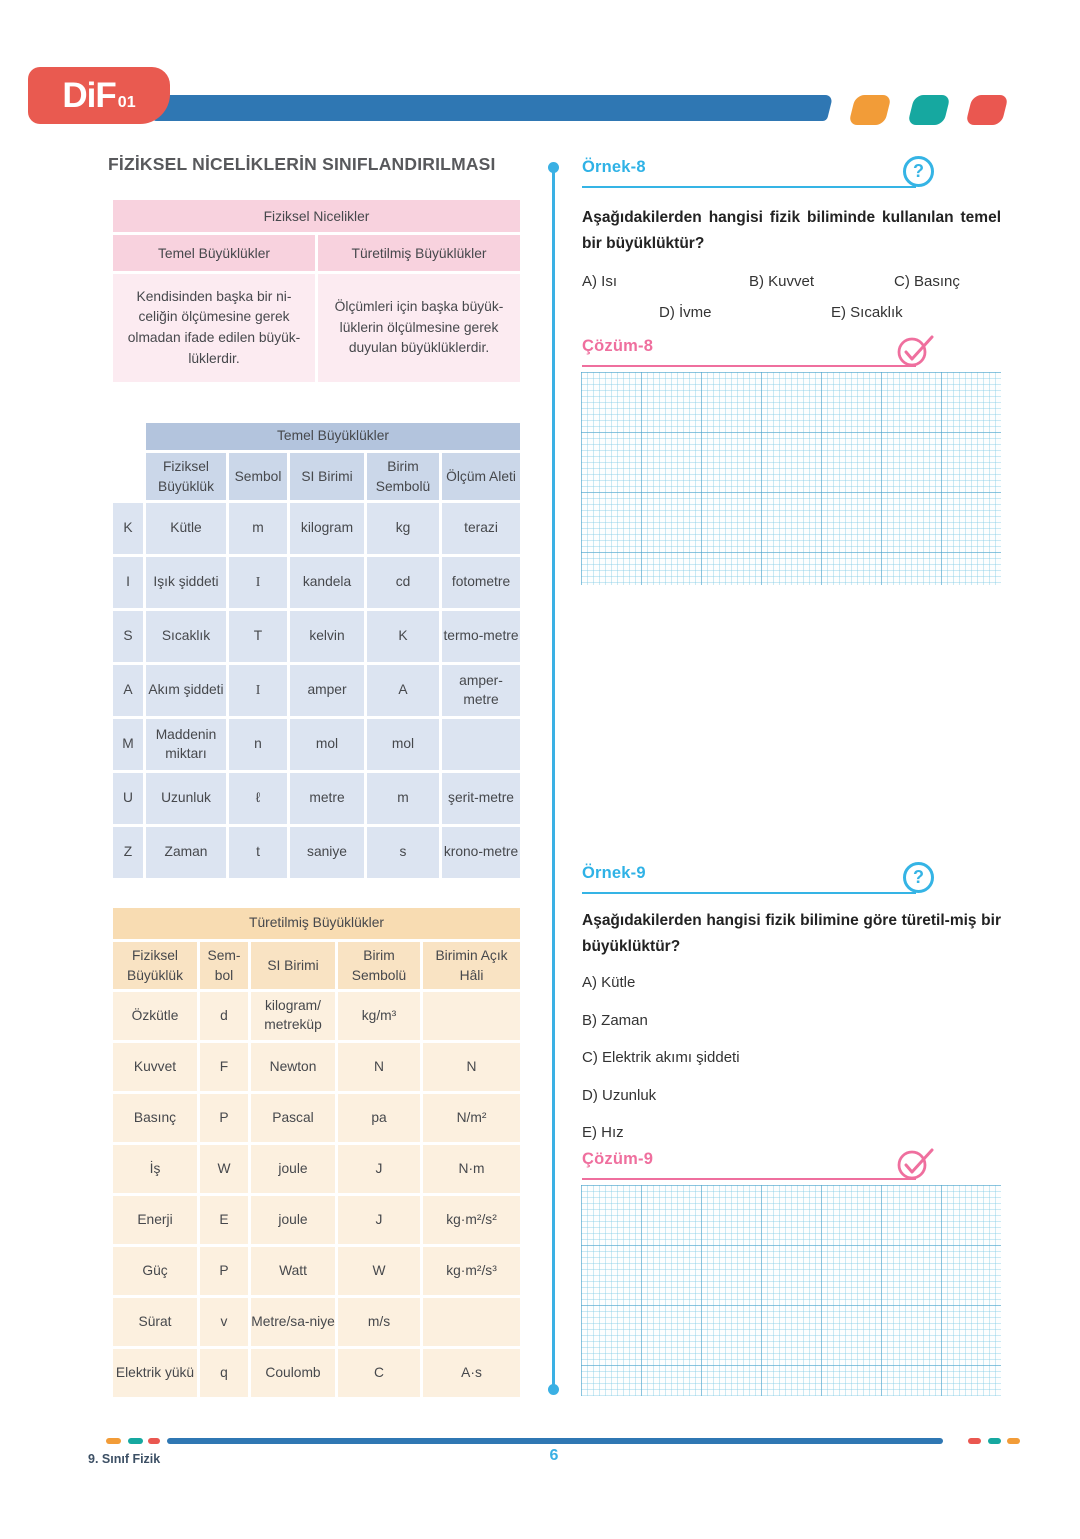 The image size is (1080, 1539). I want to click on table-row: Z Zaman t saniye s krono-​metre, so click(317, 852).